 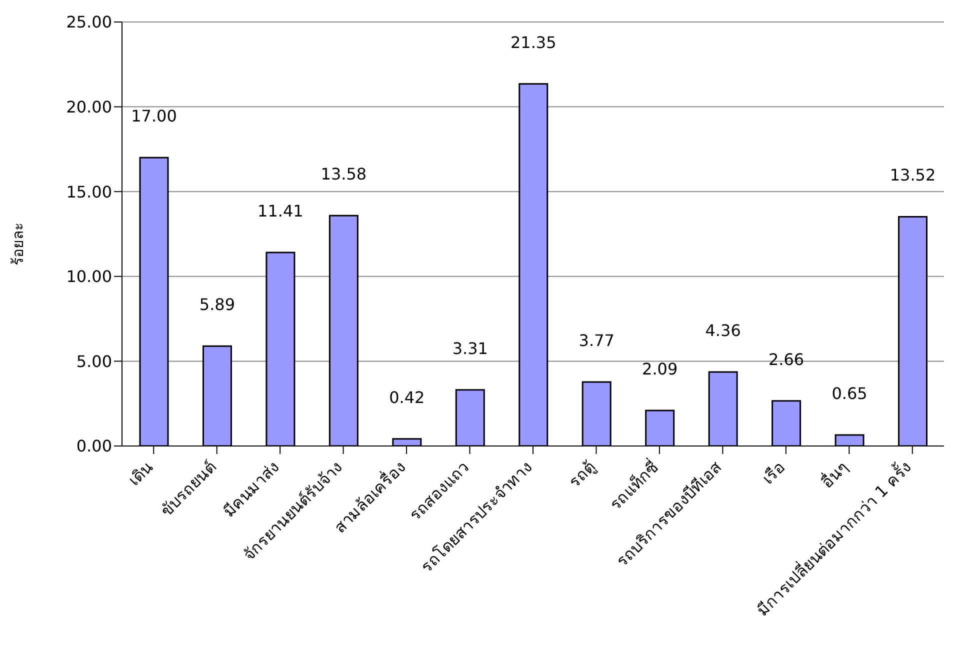 What do you see at coordinates (140, 473) in the screenshot?
I see `x-tick-label: เดิน` at bounding box center [140, 473].